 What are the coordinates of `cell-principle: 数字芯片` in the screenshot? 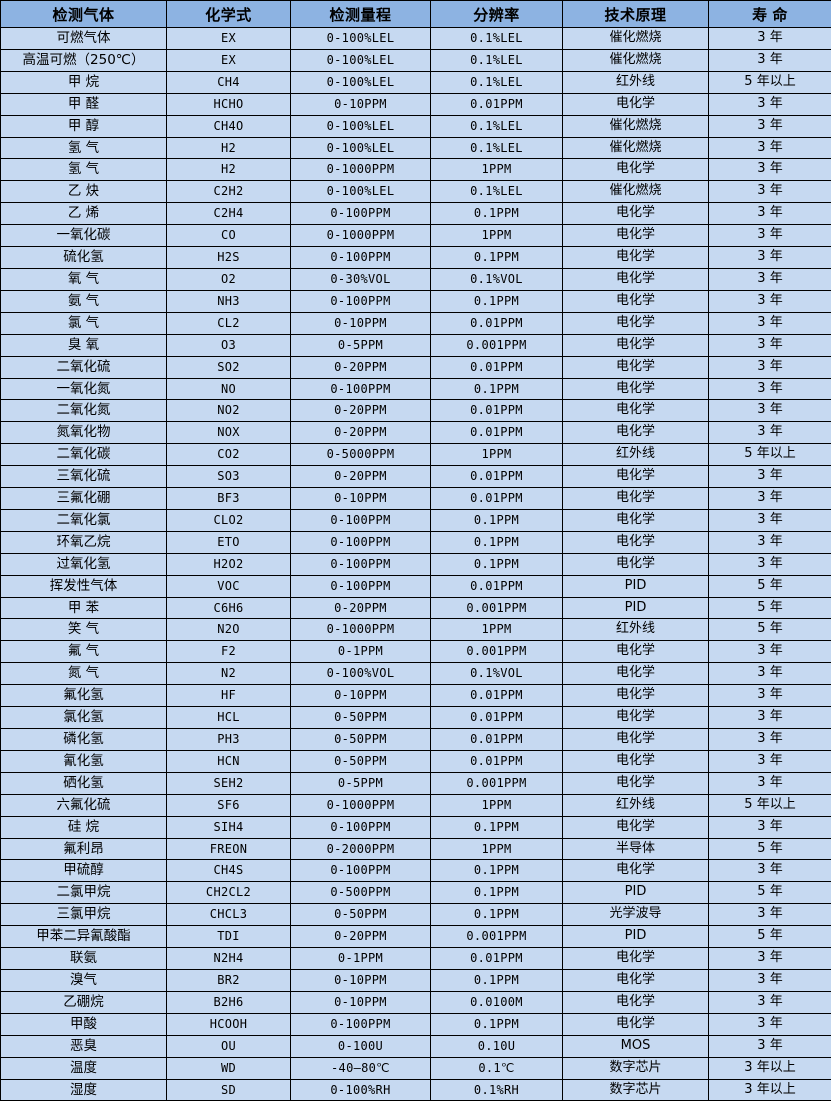 It's located at (636, 1090).